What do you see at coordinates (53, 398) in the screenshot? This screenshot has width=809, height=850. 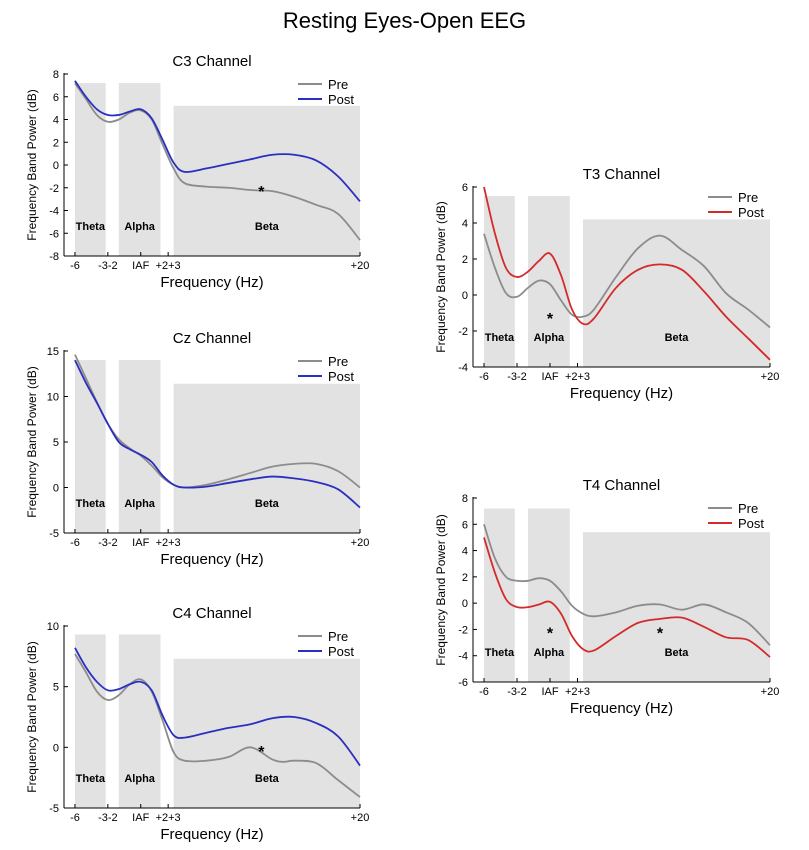 I see `y-tick-label: 10` at bounding box center [53, 398].